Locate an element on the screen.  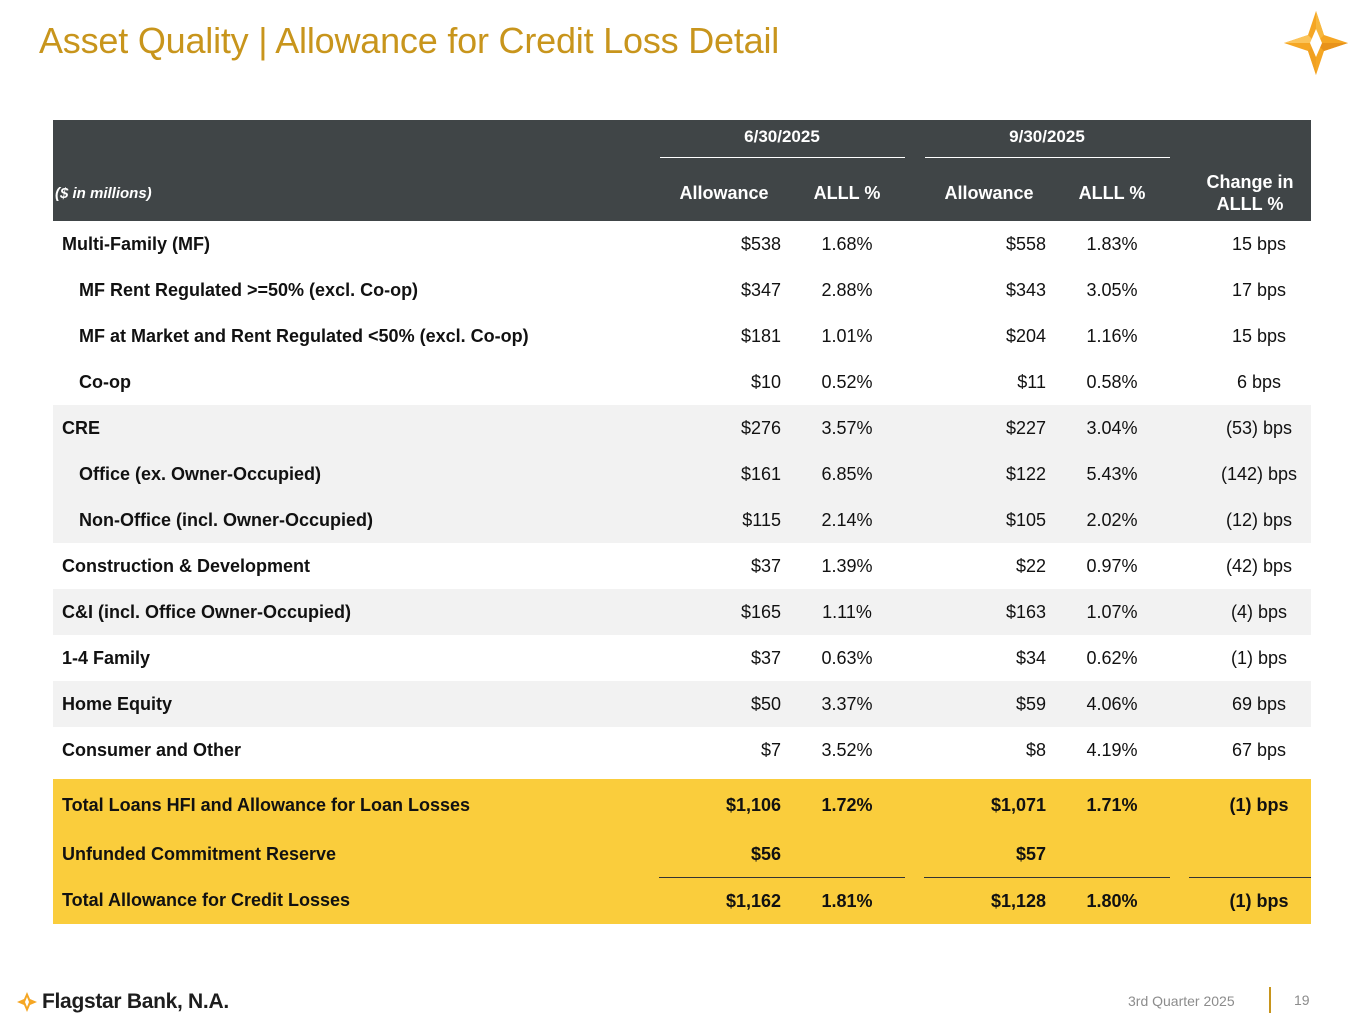
col-allowance-2: Allowance is located at coordinates (989, 193).